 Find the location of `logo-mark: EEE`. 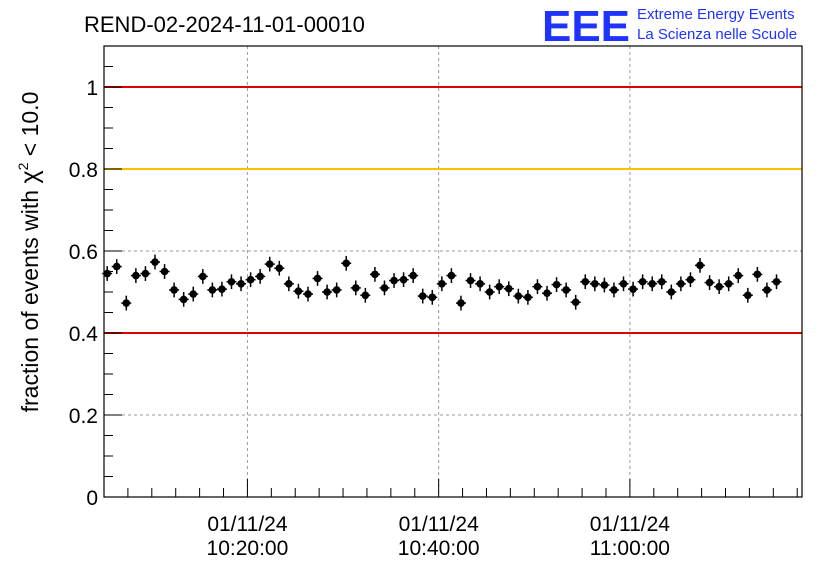

logo-mark: EEE is located at coordinates (586, 26).